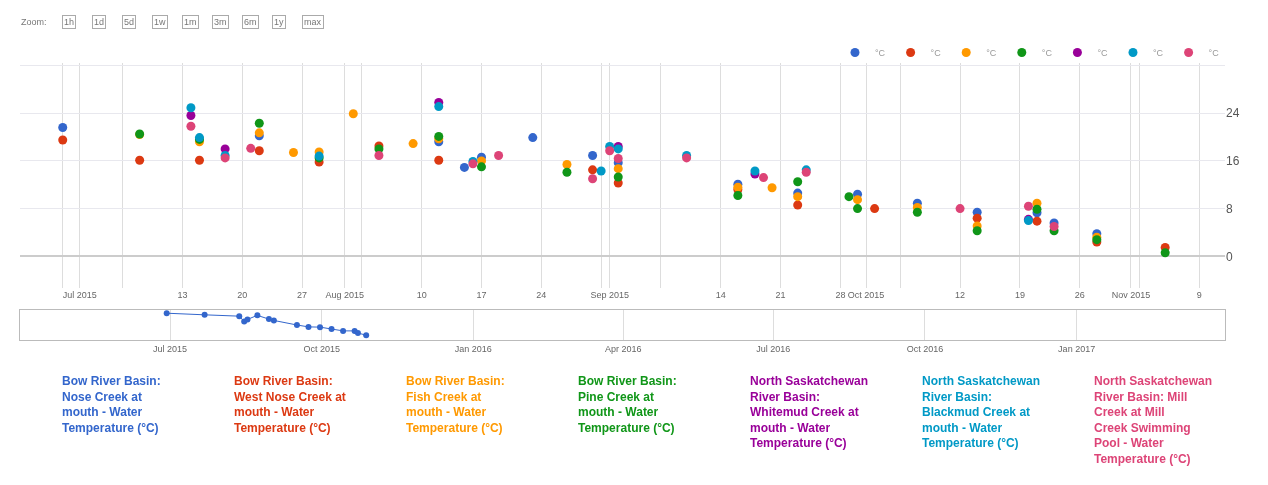 This screenshot has height=485, width=1268. What do you see at coordinates (69, 22) in the screenshot?
I see `text: 1h` at bounding box center [69, 22].